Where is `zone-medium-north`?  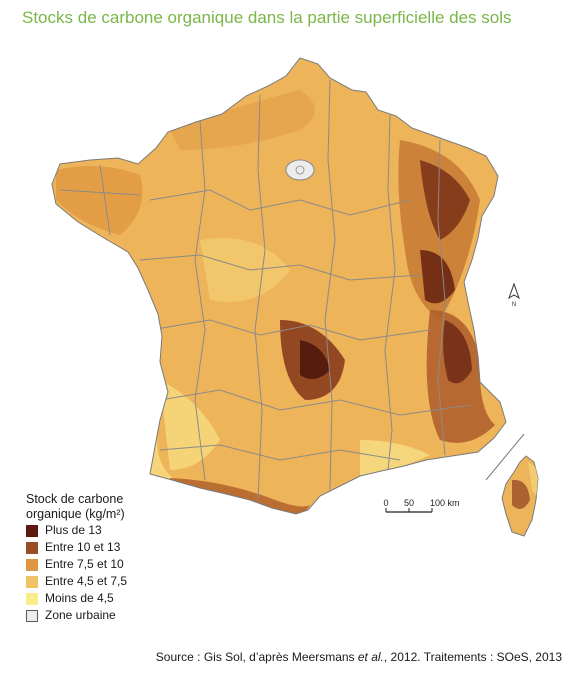 zone-medium-north is located at coordinates (242, 120).